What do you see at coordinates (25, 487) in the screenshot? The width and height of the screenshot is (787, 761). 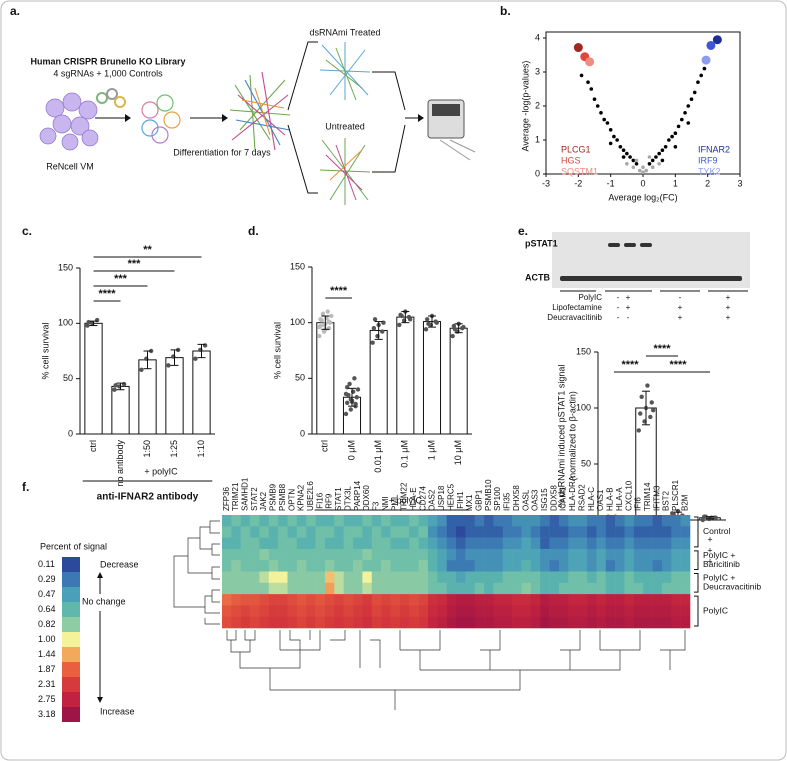 I see `panel-label: f.` at bounding box center [25, 487].